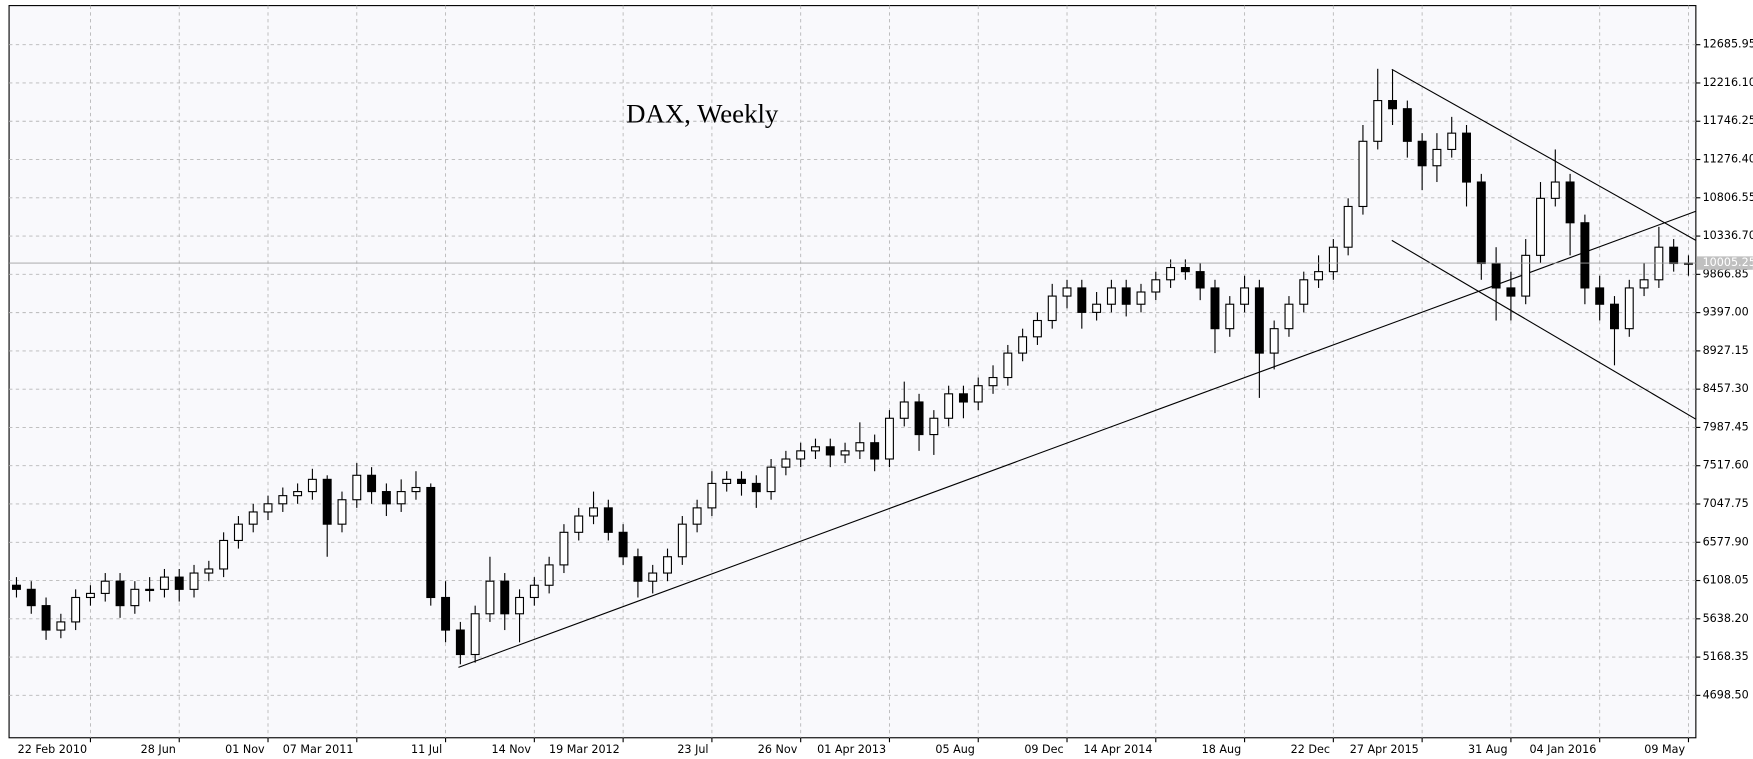 Image resolution: width=1753 pixels, height=759 pixels. What do you see at coordinates (1664, 749) in the screenshot?
I see `x-tick-label: 09 May` at bounding box center [1664, 749].